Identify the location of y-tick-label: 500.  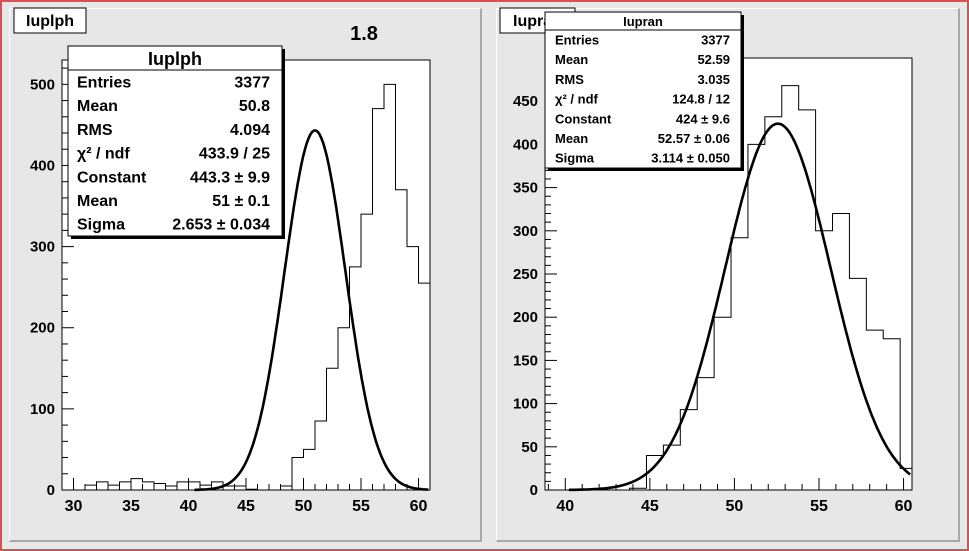
(42, 84).